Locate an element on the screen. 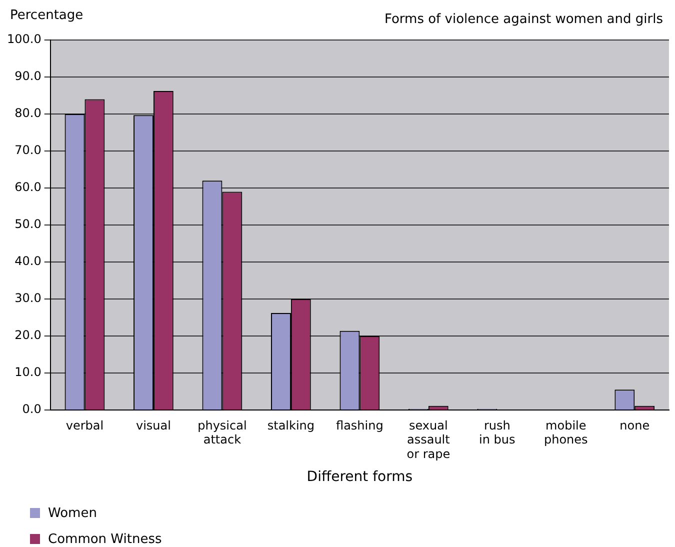 The image size is (675, 547). y-tick-label: 70.0 is located at coordinates (28, 150).